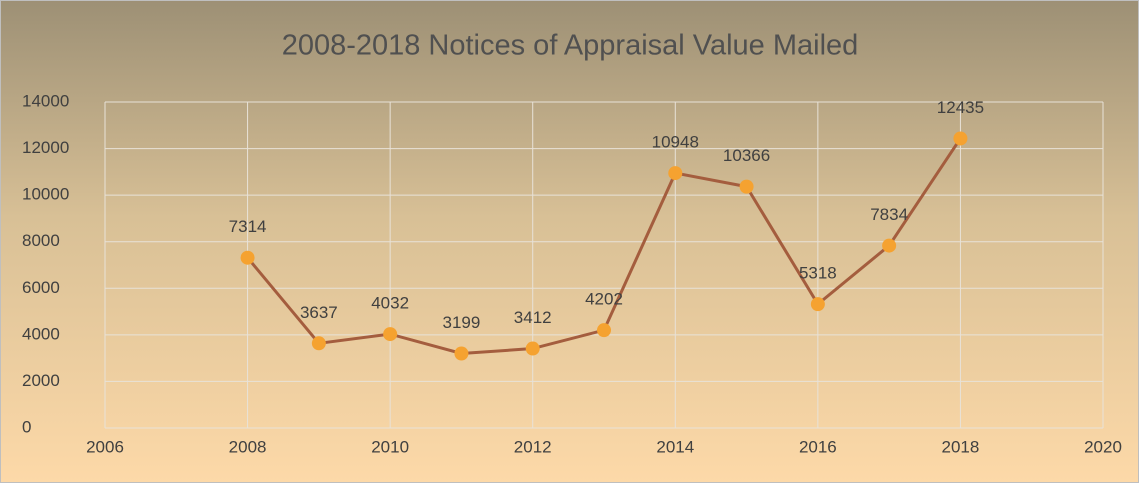  What do you see at coordinates (41, 380) in the screenshot?
I see `y-tick-label: 2000` at bounding box center [41, 380].